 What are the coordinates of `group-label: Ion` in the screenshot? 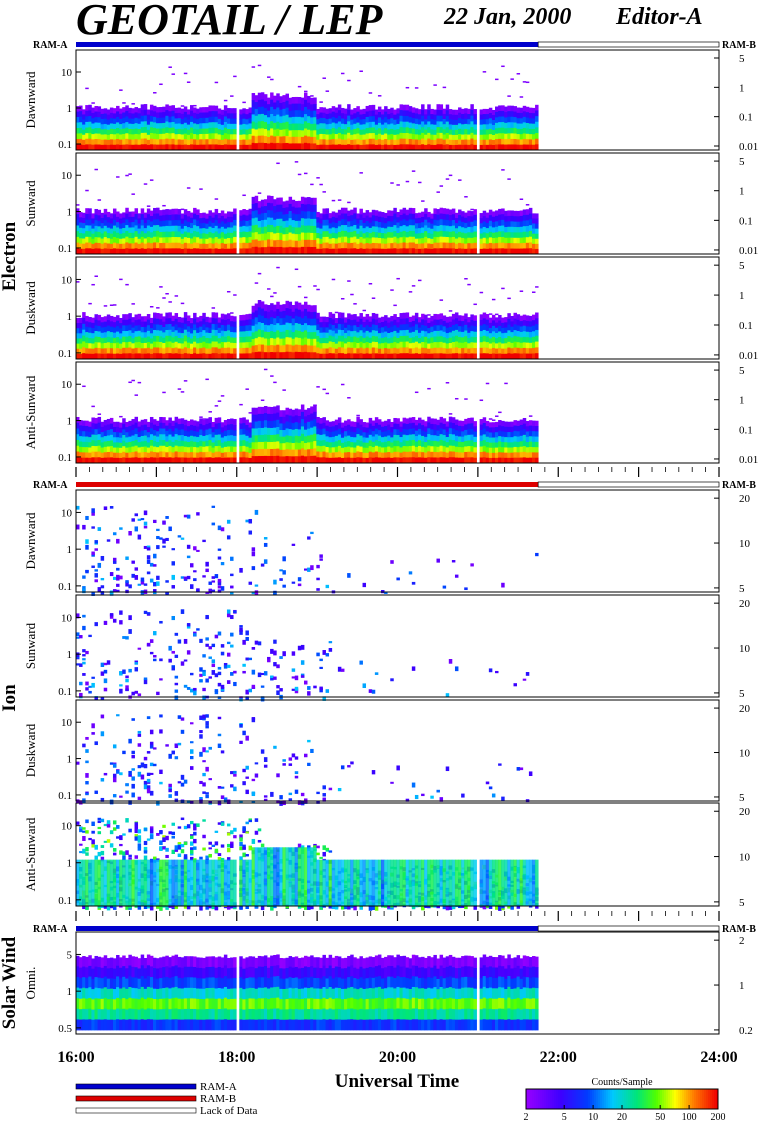 It's located at (10, 698).